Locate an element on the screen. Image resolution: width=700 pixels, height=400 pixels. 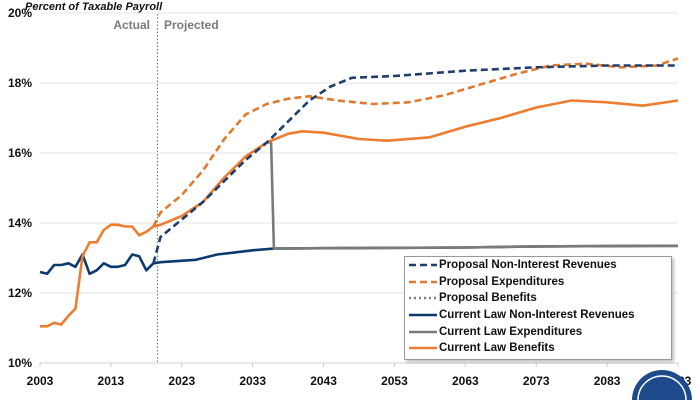
legend-label: Proposal Non-Interest Revenues is located at coordinates (528, 265).